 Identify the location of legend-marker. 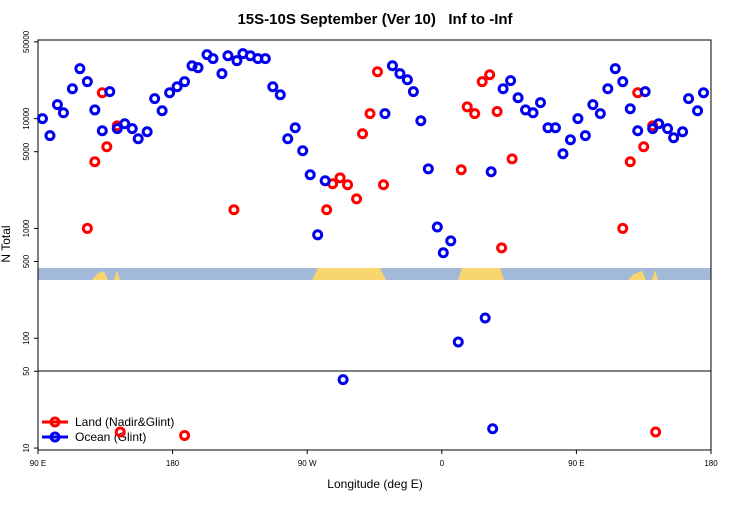
(55, 422).